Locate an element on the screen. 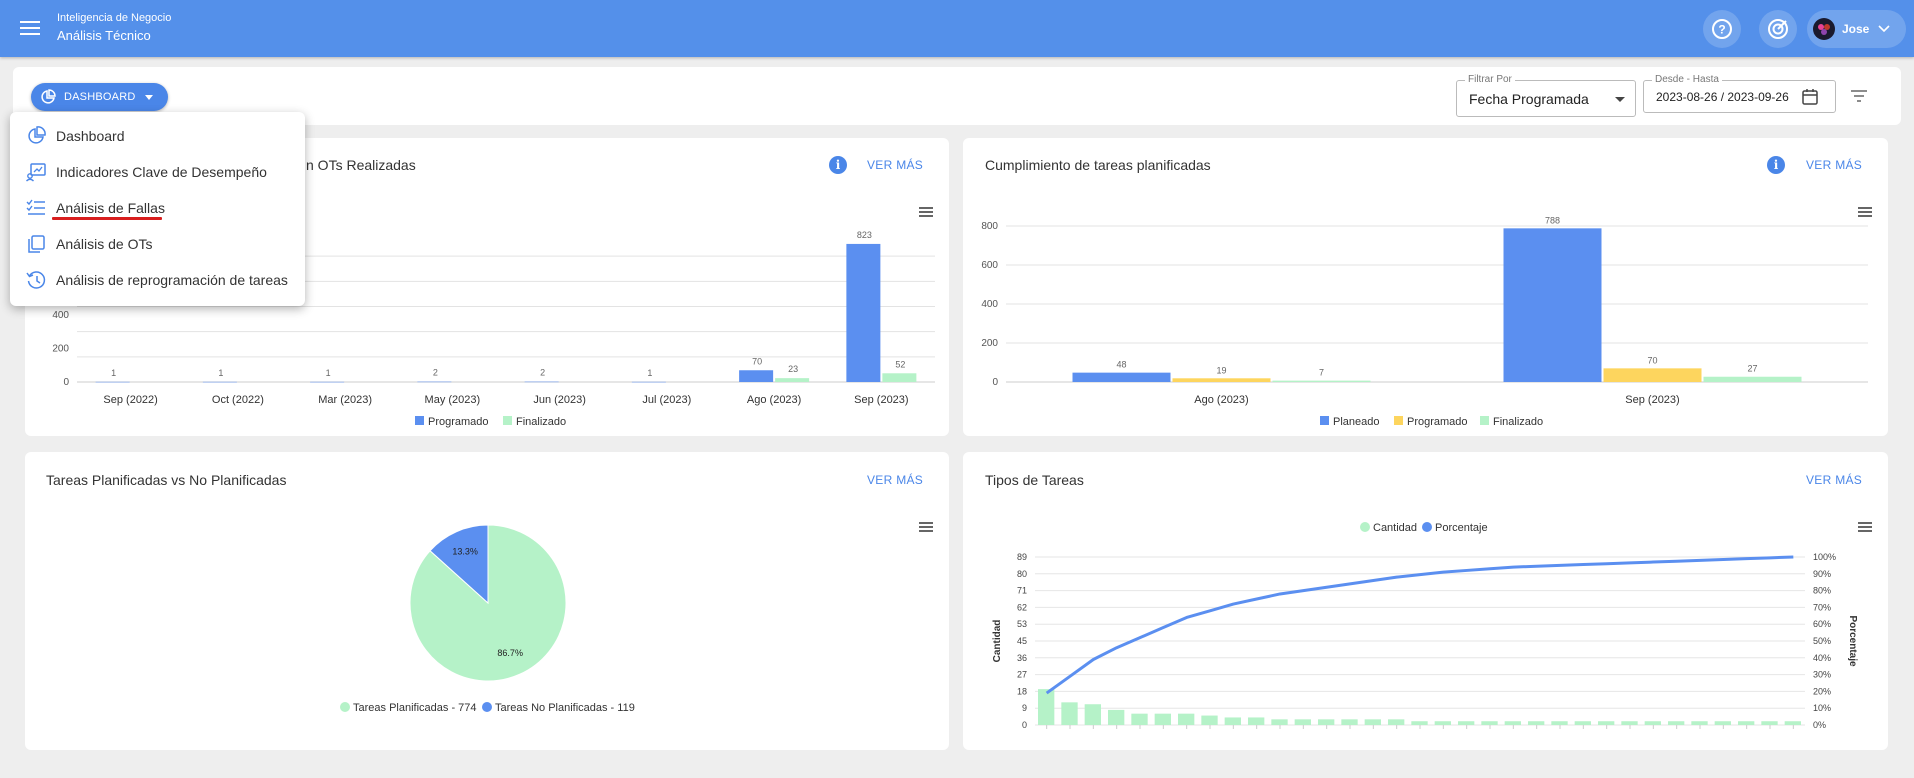 This screenshot has width=1914, height=778. y-tick-label: 62 is located at coordinates (1022, 607).